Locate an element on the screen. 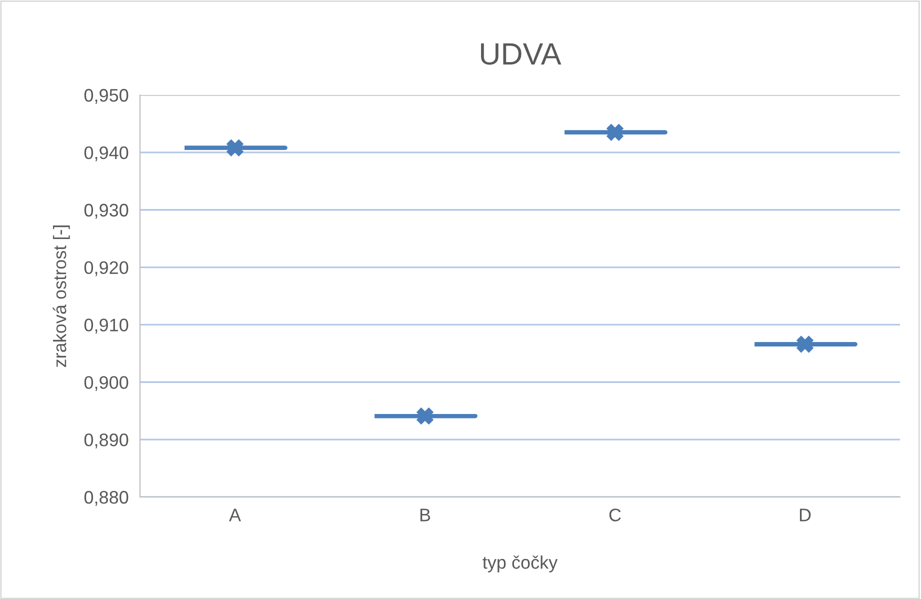  y-tick-label: 0,930 is located at coordinates (106, 211).